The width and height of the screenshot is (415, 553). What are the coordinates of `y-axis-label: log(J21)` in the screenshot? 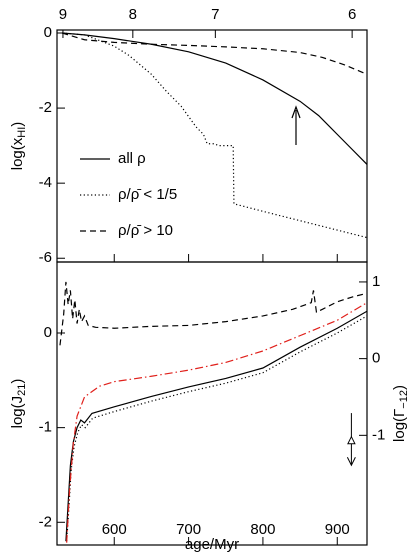 It's located at (18, 404).